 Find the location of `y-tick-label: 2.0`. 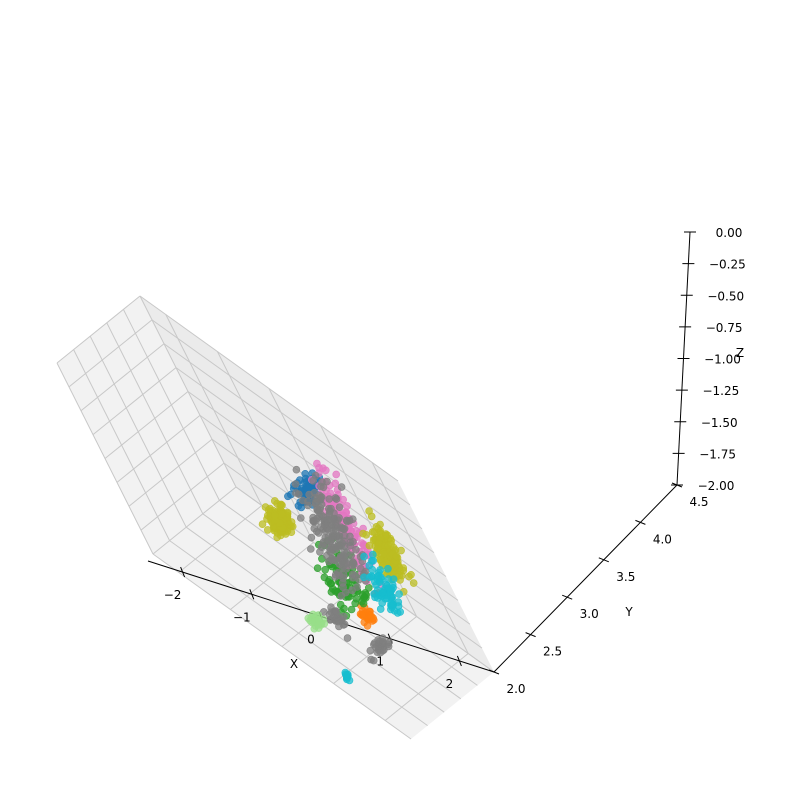

y-tick-label: 2.0 is located at coordinates (515, 689).